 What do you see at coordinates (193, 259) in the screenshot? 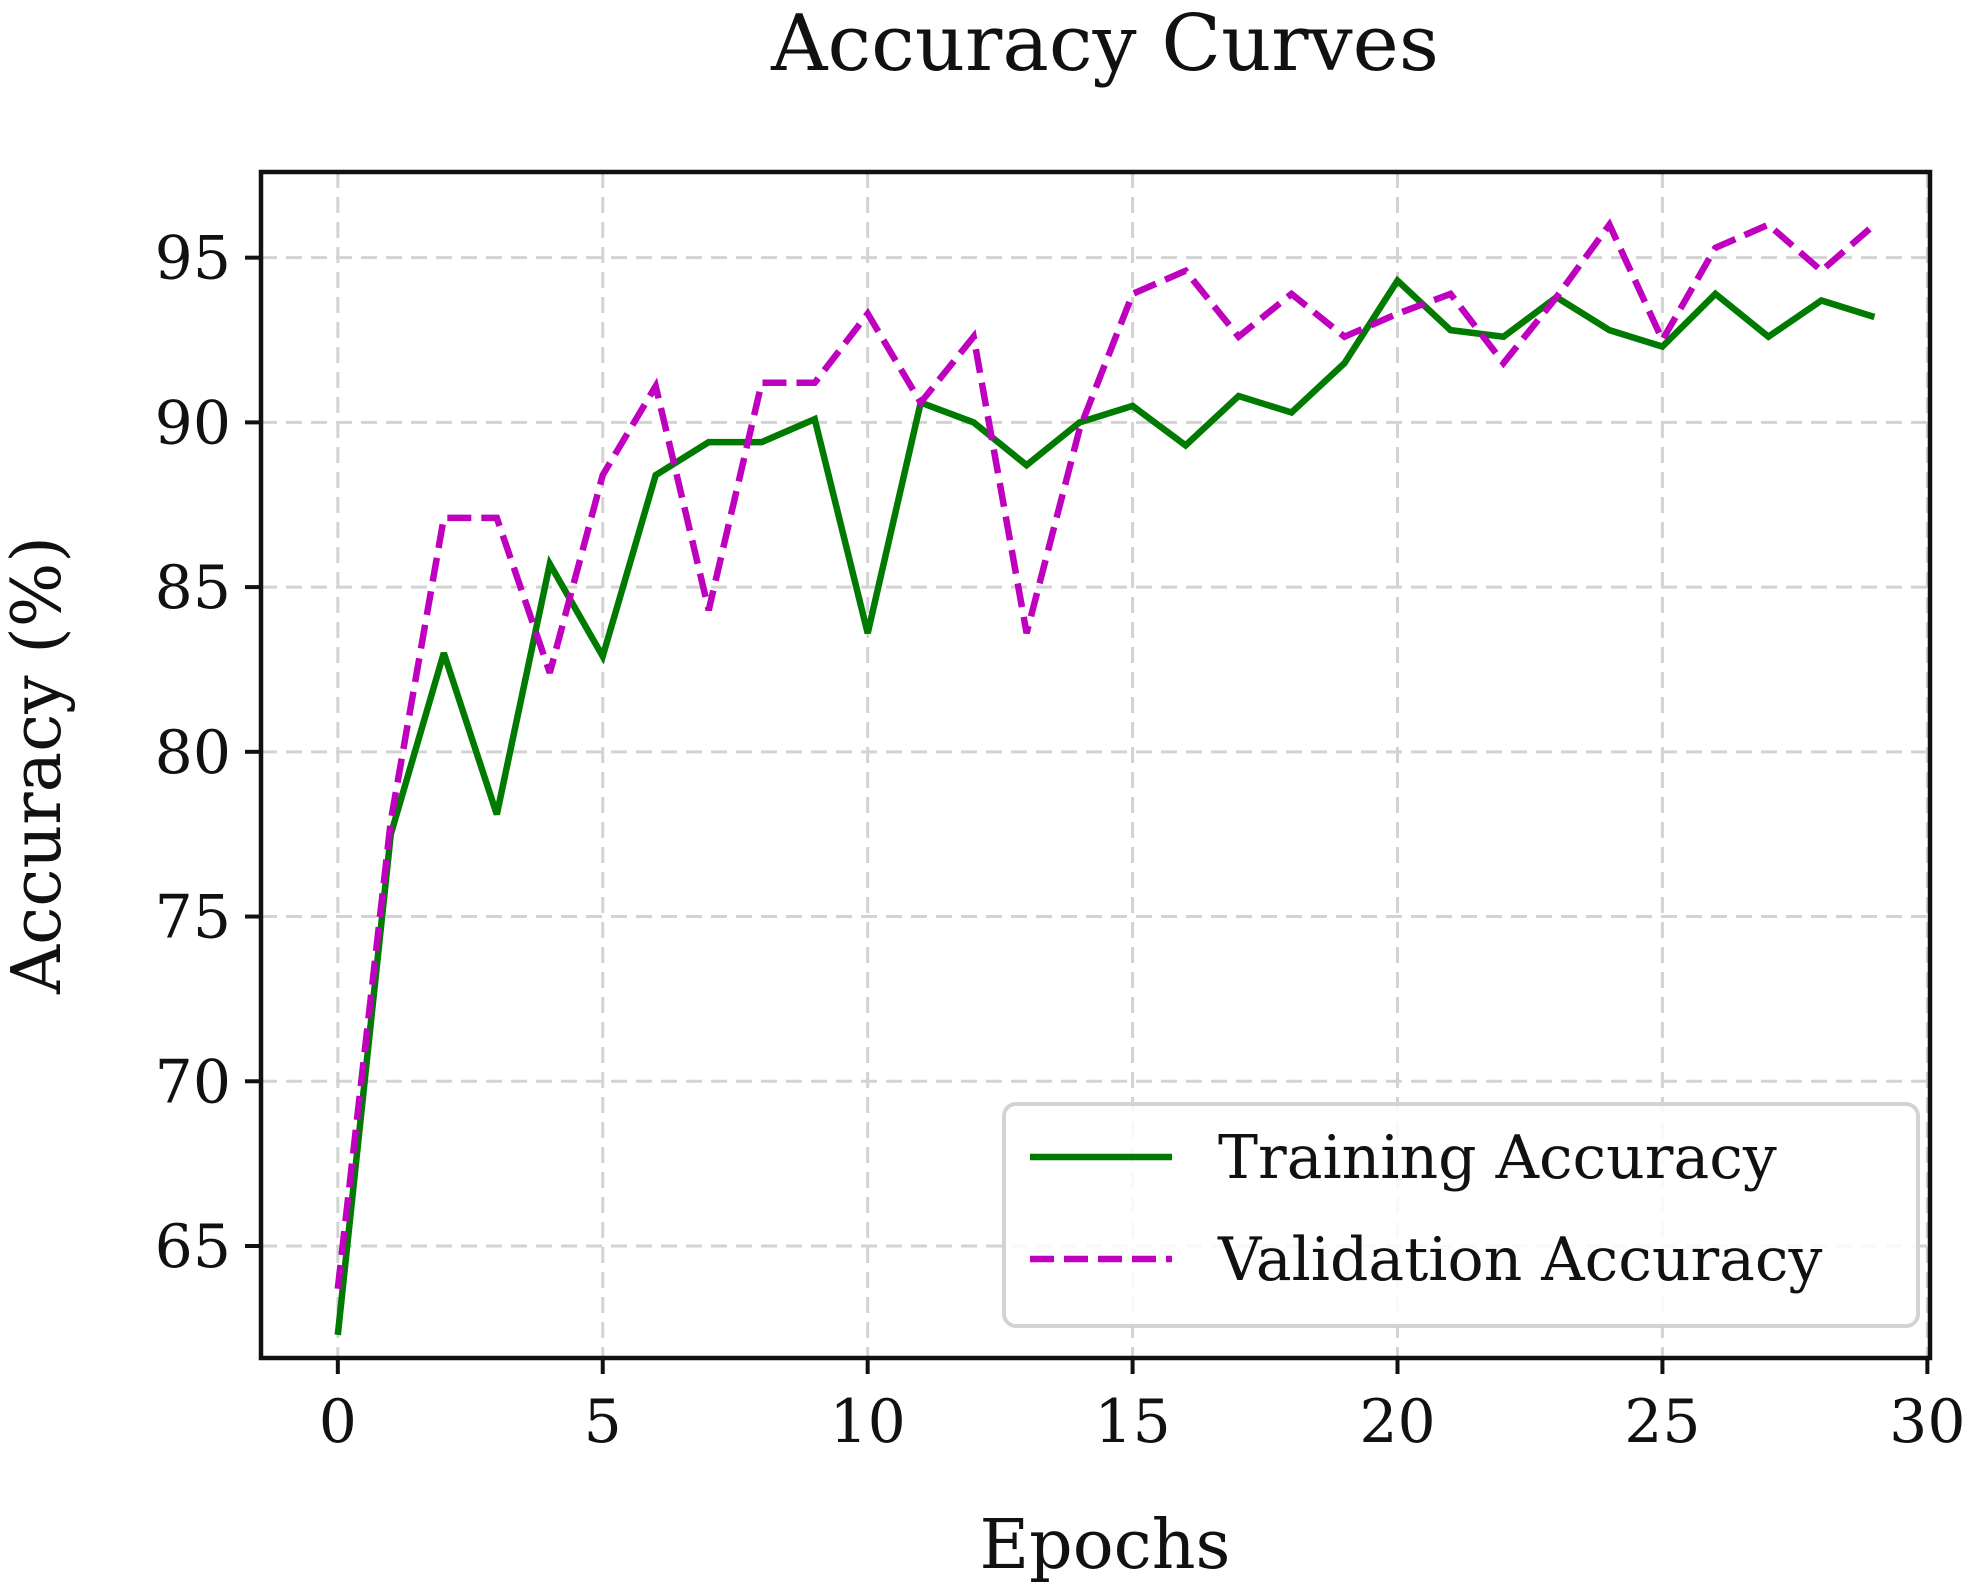
I see `y-tick-label: 95` at bounding box center [193, 259].